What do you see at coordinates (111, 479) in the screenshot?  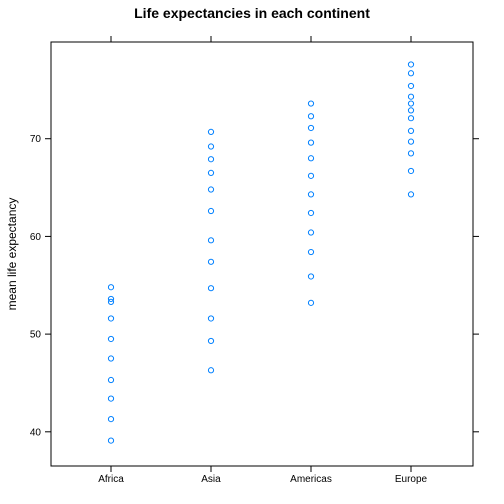 I see `x-tick-label-africa: Africa` at bounding box center [111, 479].